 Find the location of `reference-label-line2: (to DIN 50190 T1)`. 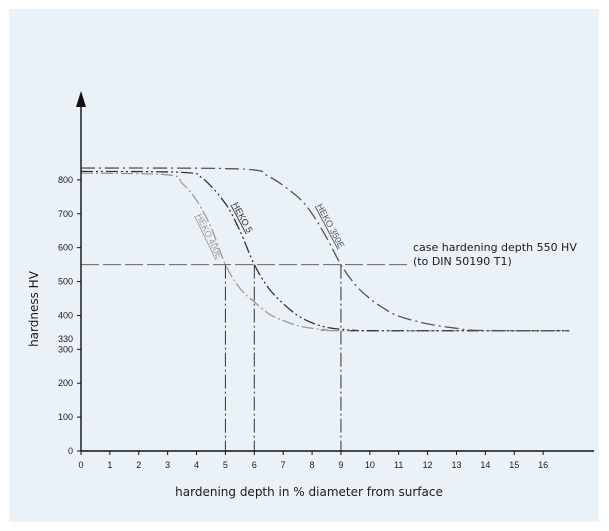

reference-label-line2: (to DIN 50190 T1) is located at coordinates (462, 261).